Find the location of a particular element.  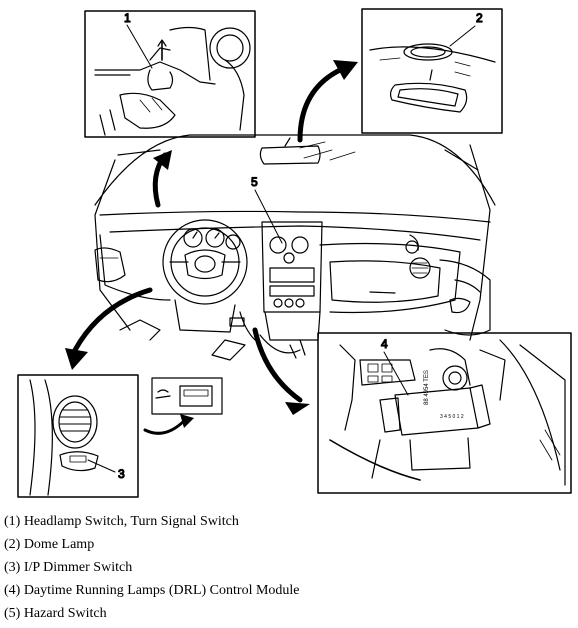

arrow-detail-to-inset is located at coordinates (165, 426).